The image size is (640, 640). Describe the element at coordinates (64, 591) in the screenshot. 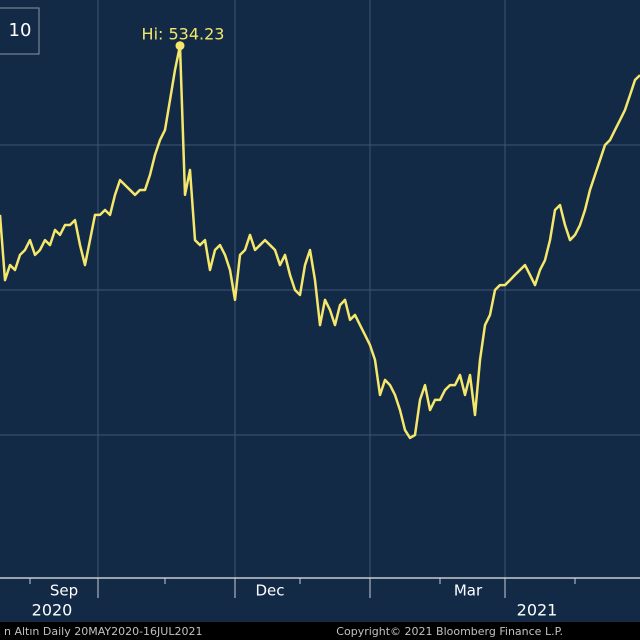

I see `x-tick-label: Sep` at that location.